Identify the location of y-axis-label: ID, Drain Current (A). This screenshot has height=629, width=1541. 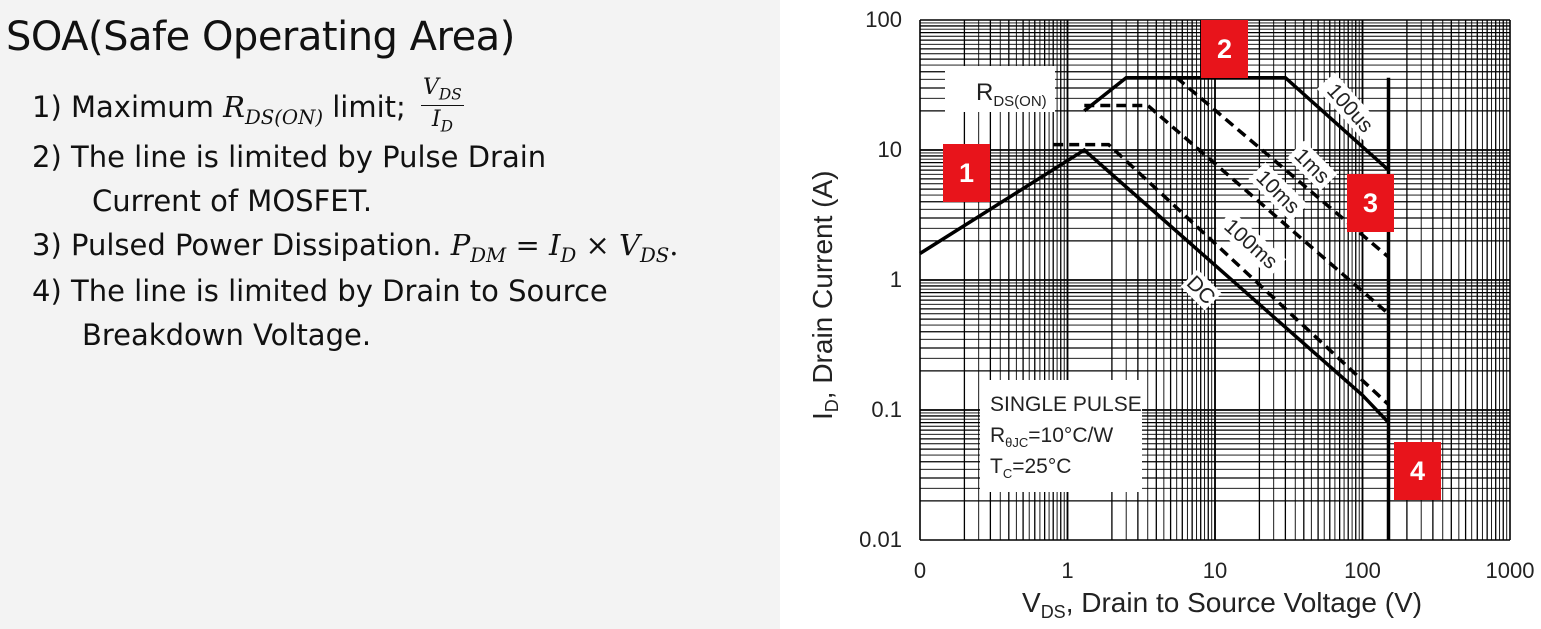
(824, 296).